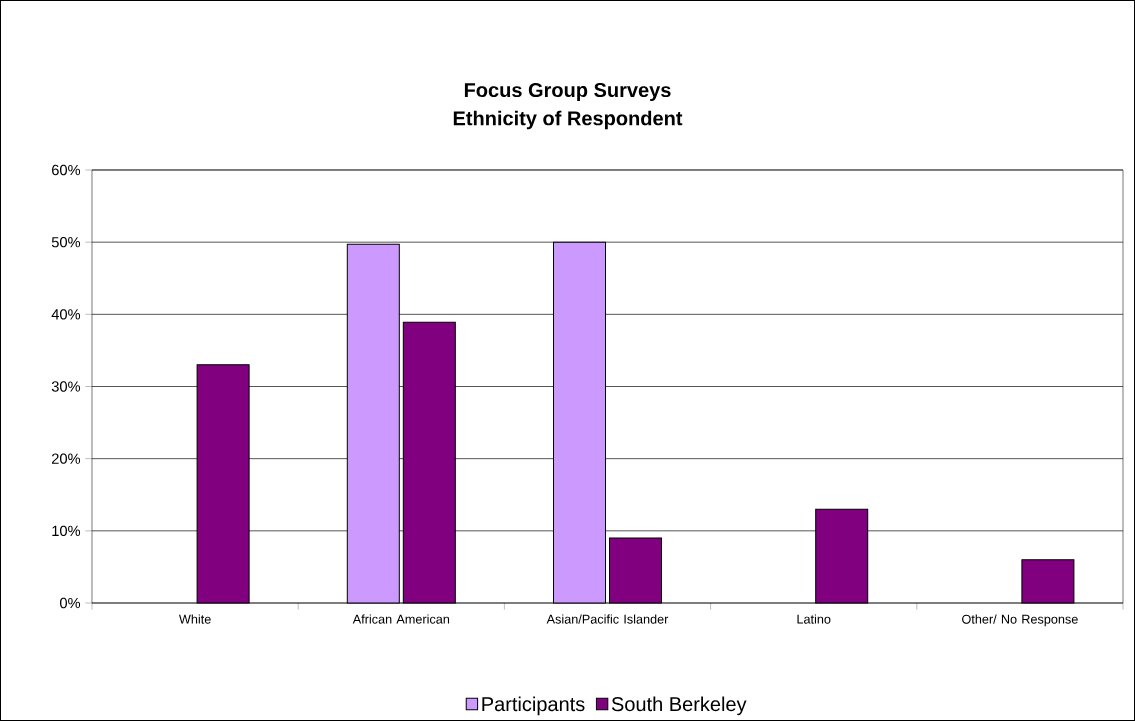 The height and width of the screenshot is (721, 1135). I want to click on chart-title: Focus Group Surveys, so click(567, 92).